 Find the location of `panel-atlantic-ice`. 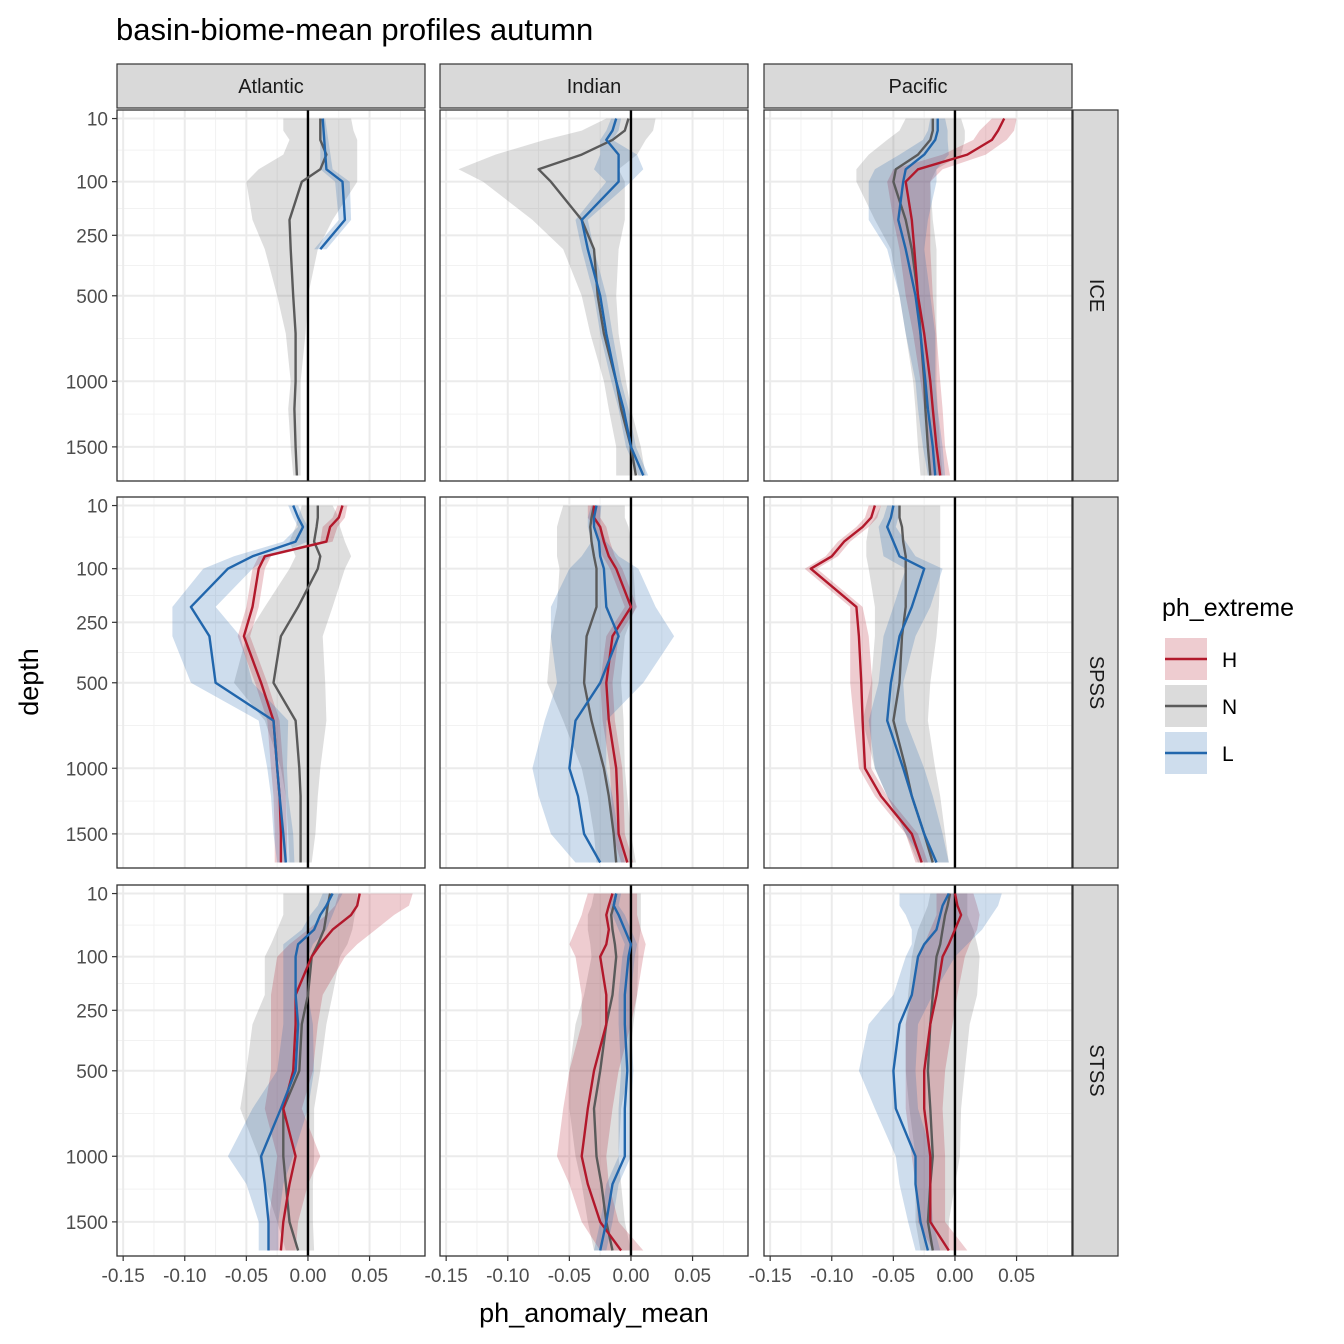

panel-atlantic-ice is located at coordinates (271, 295).